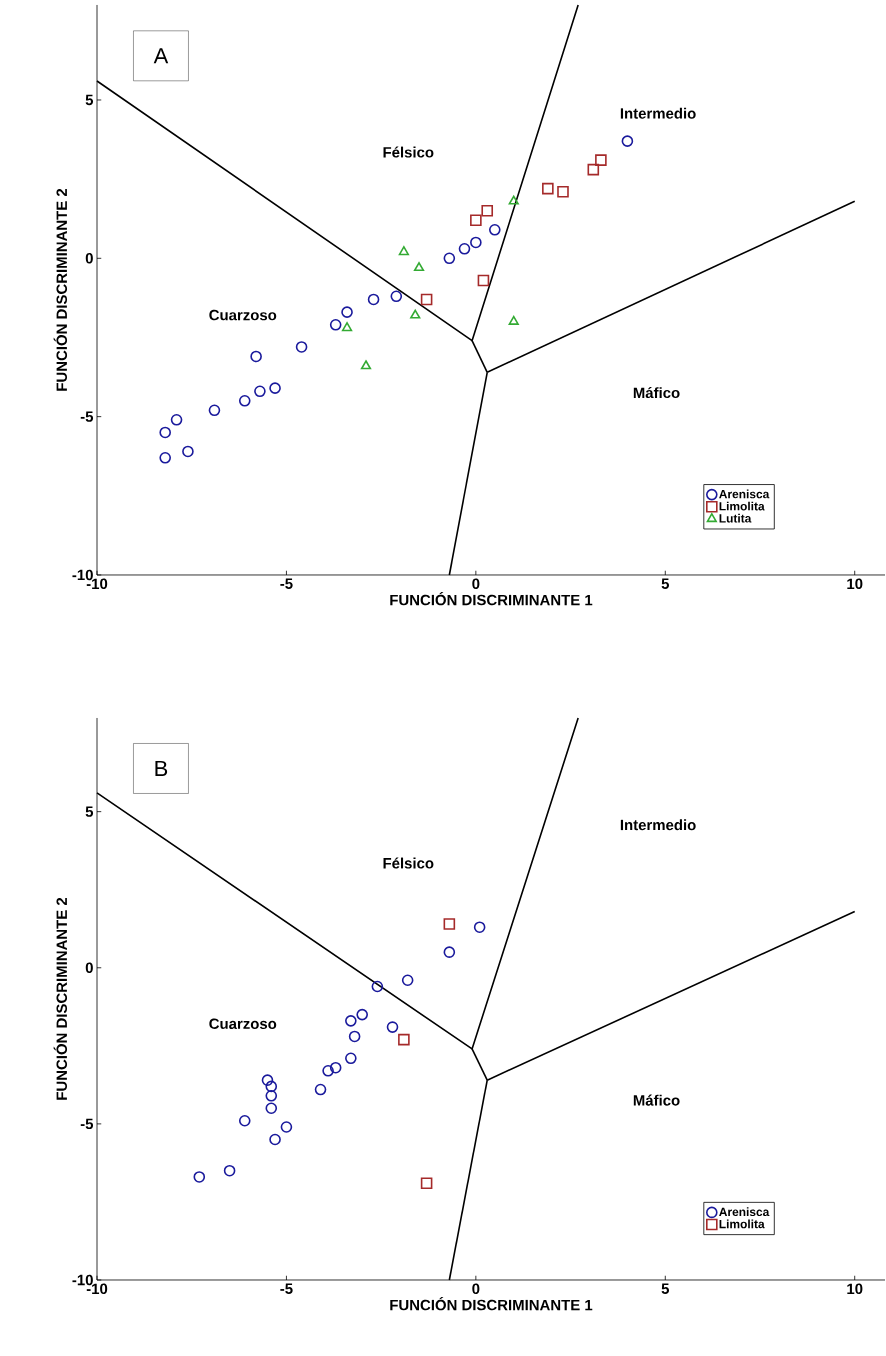 This screenshot has width=886, height=1356. I want to click on annotation: B, so click(161, 768).